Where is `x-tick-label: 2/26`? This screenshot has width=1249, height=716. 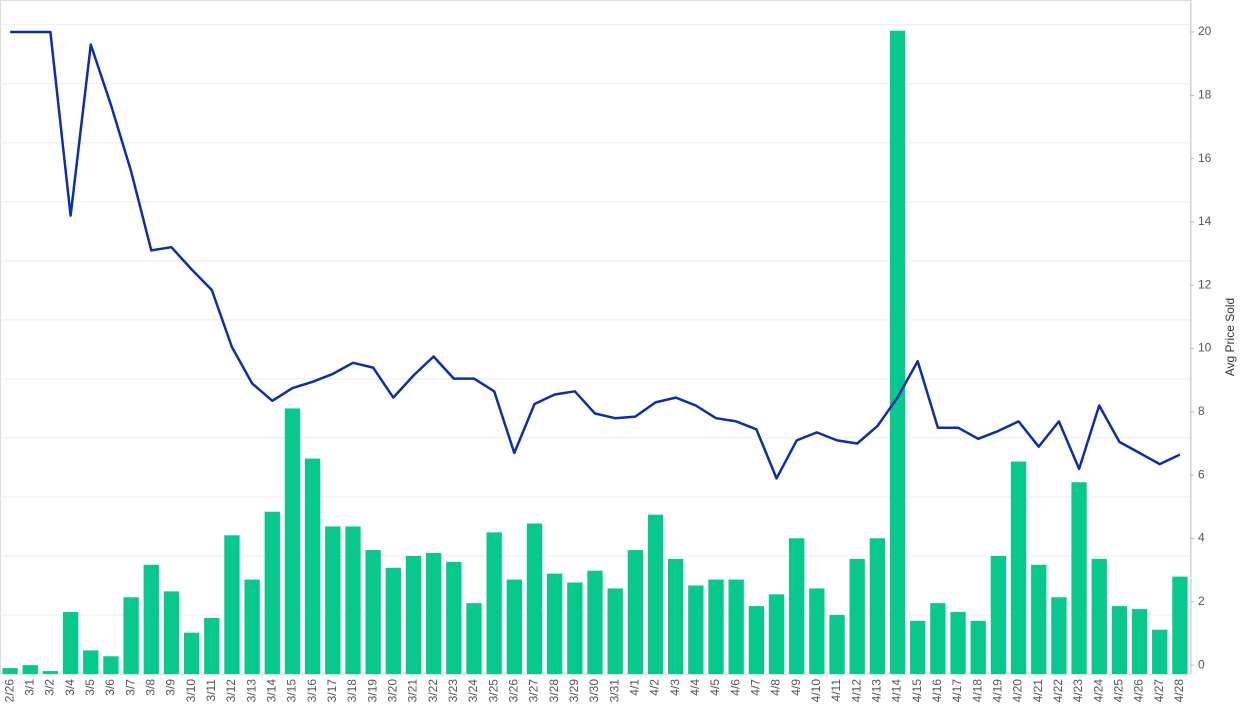
x-tick-label: 2/26 is located at coordinates (9, 691).